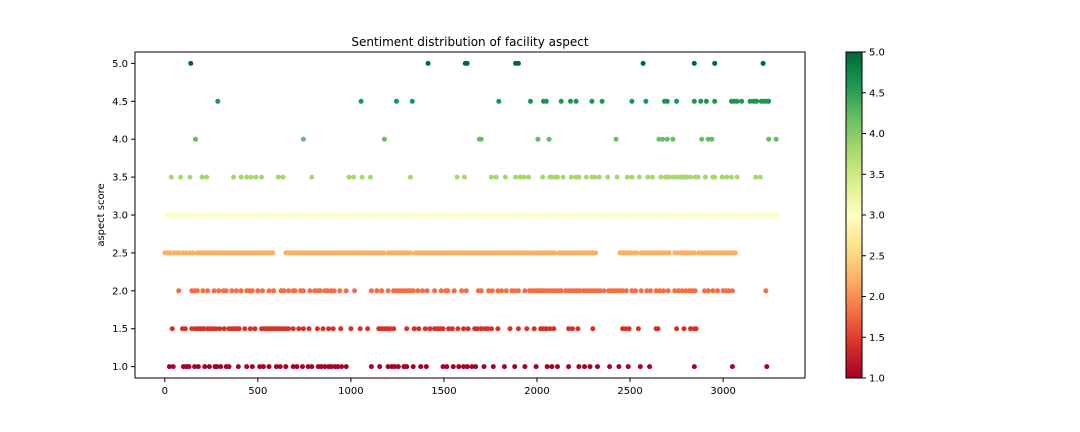 Image resolution: width=1080 pixels, height=432 pixels. Describe the element at coordinates (877, 297) in the screenshot. I see `colorbar-tick-label: 2.0` at that location.